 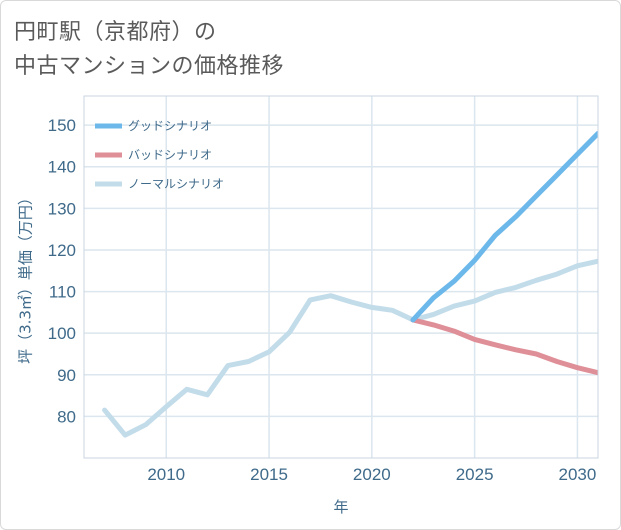 What do you see at coordinates (62, 292) in the screenshot?
I see `y-tick-label: 110` at bounding box center [62, 292].